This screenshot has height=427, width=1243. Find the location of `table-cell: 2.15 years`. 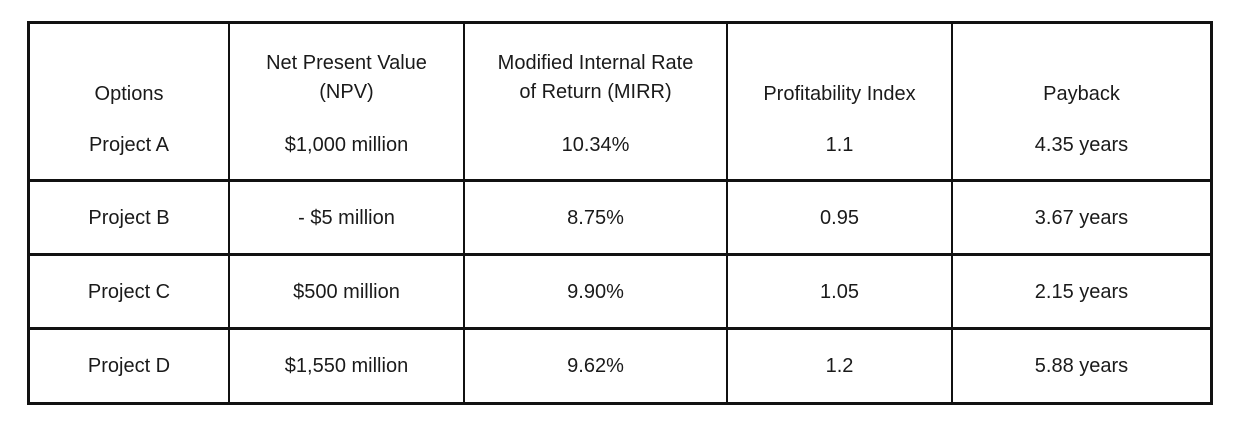

table-cell: 2.15 years is located at coordinates (1080, 292).